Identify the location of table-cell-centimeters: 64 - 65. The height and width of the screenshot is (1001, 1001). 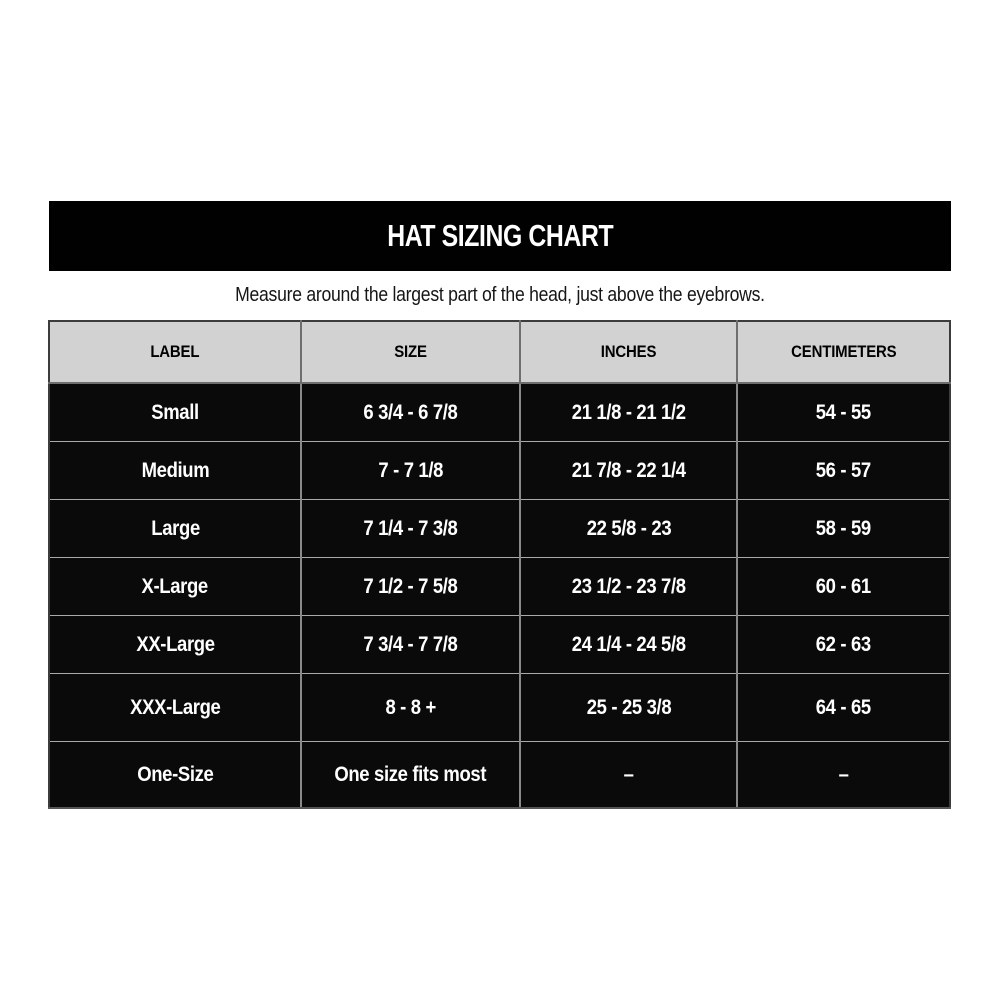
(843, 707).